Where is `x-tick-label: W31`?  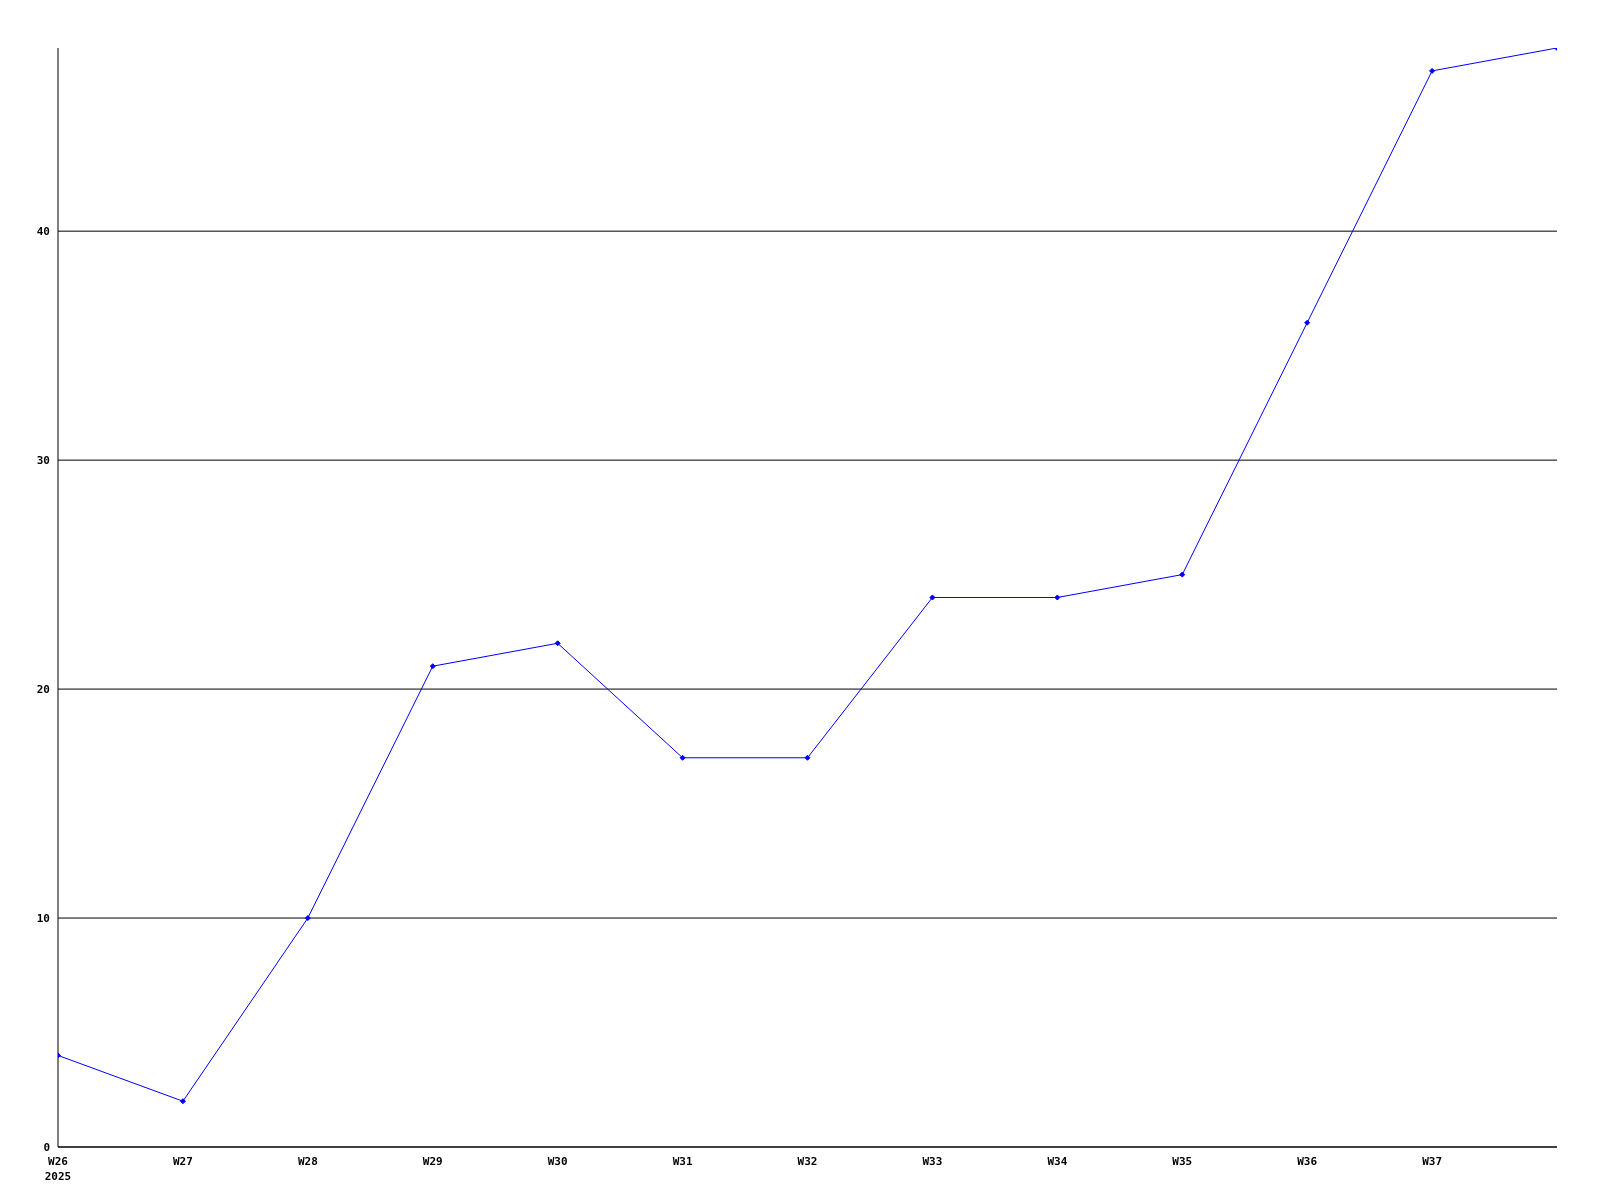 x-tick-label: W31 is located at coordinates (682, 1161).